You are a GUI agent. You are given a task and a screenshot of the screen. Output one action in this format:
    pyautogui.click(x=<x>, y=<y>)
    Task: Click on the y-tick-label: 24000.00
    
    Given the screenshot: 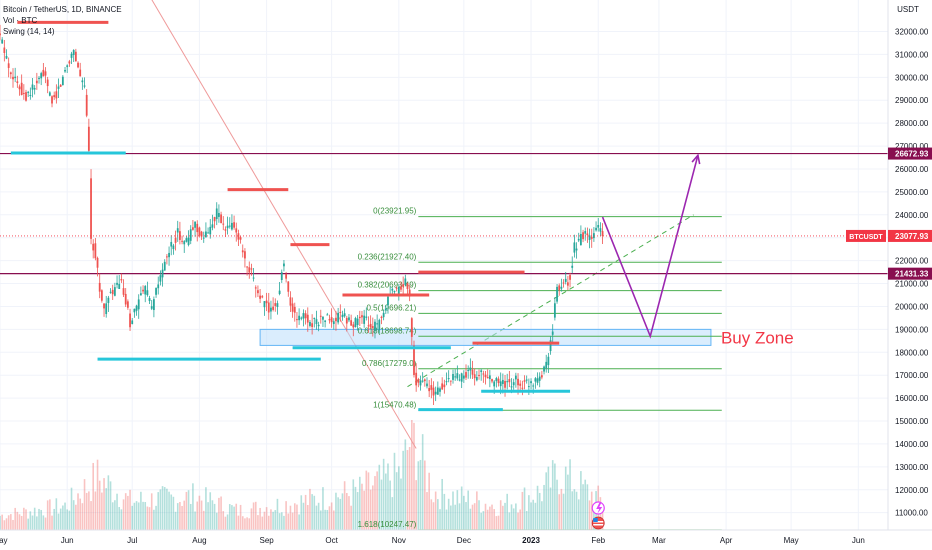 What is the action you would take?
    pyautogui.click(x=912, y=215)
    